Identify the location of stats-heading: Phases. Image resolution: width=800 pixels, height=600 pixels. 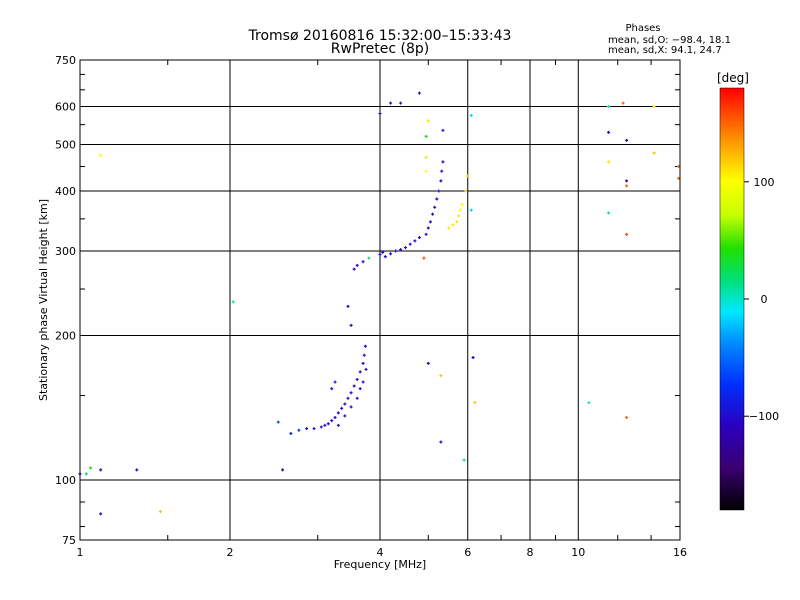
(642, 28).